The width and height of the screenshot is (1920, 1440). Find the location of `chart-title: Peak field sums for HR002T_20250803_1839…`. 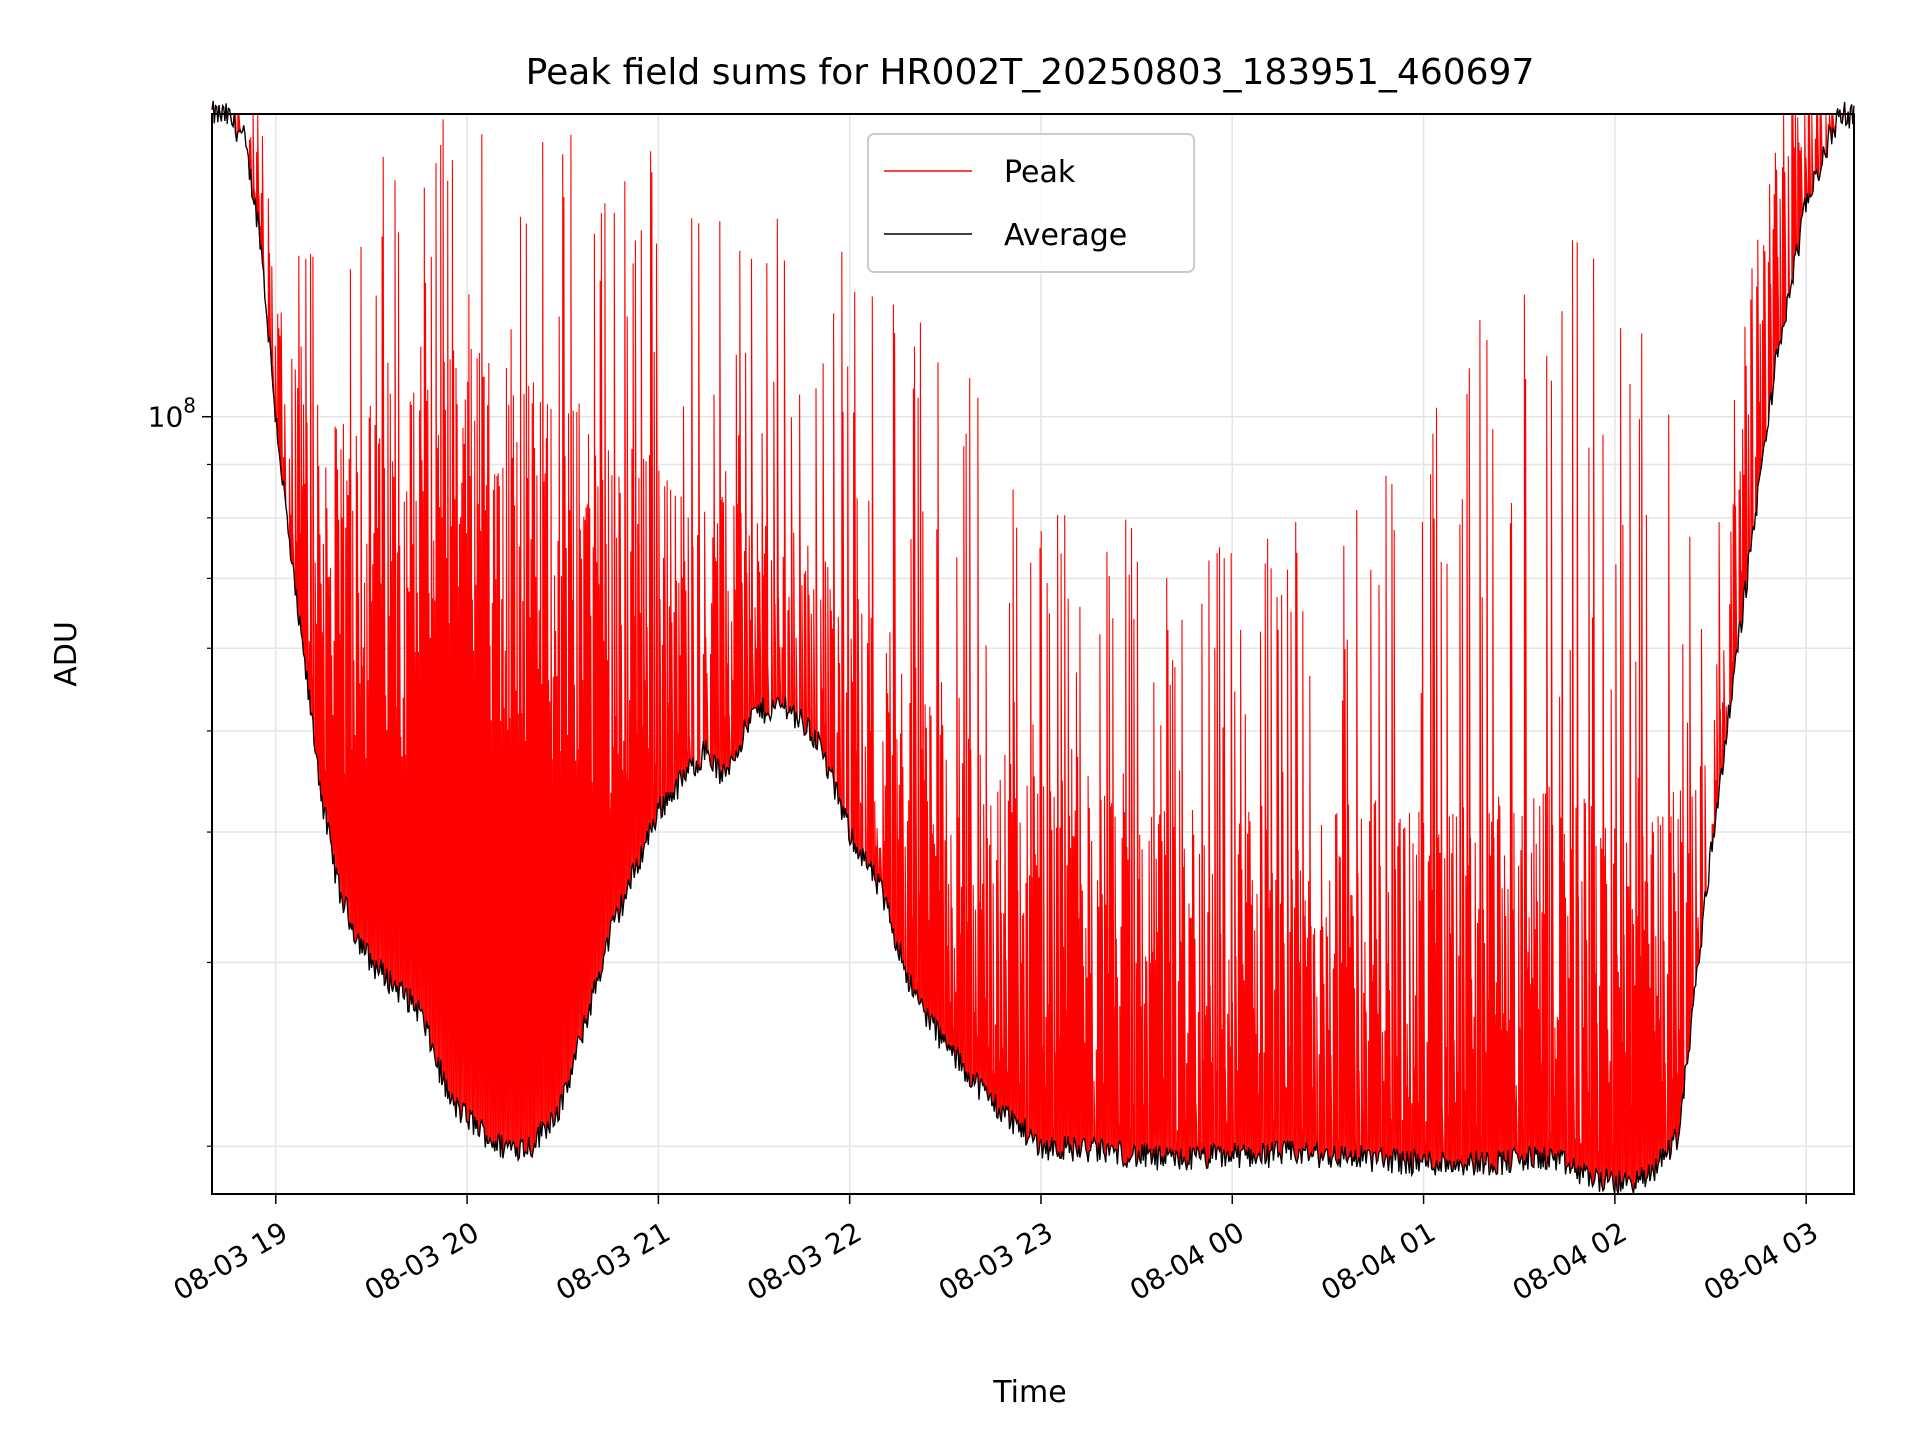

chart-title: Peak field sums for HR002T_20250803_1839… is located at coordinates (1030, 72).